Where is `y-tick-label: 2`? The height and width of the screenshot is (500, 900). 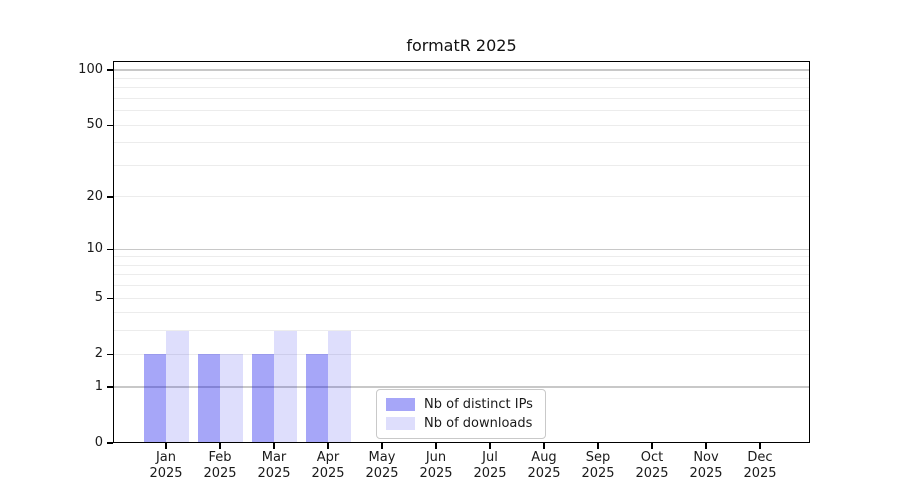 y-tick-label: 2 is located at coordinates (98, 354).